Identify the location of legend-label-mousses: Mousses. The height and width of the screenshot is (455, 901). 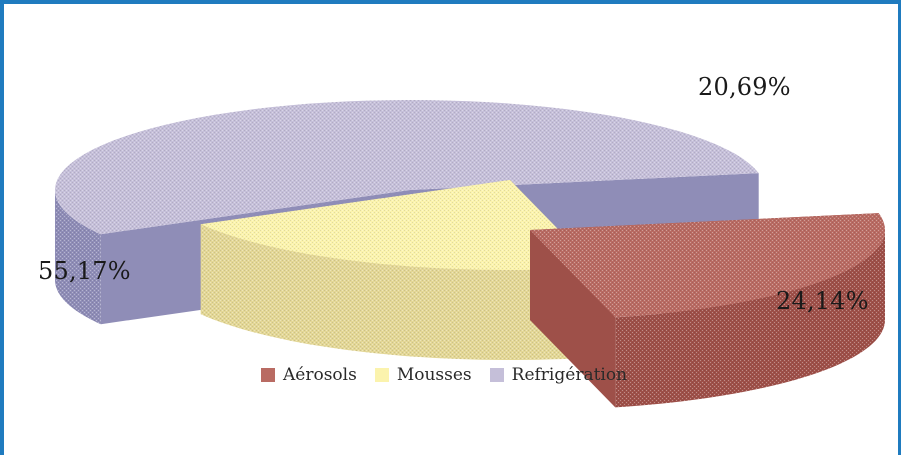
(434, 375).